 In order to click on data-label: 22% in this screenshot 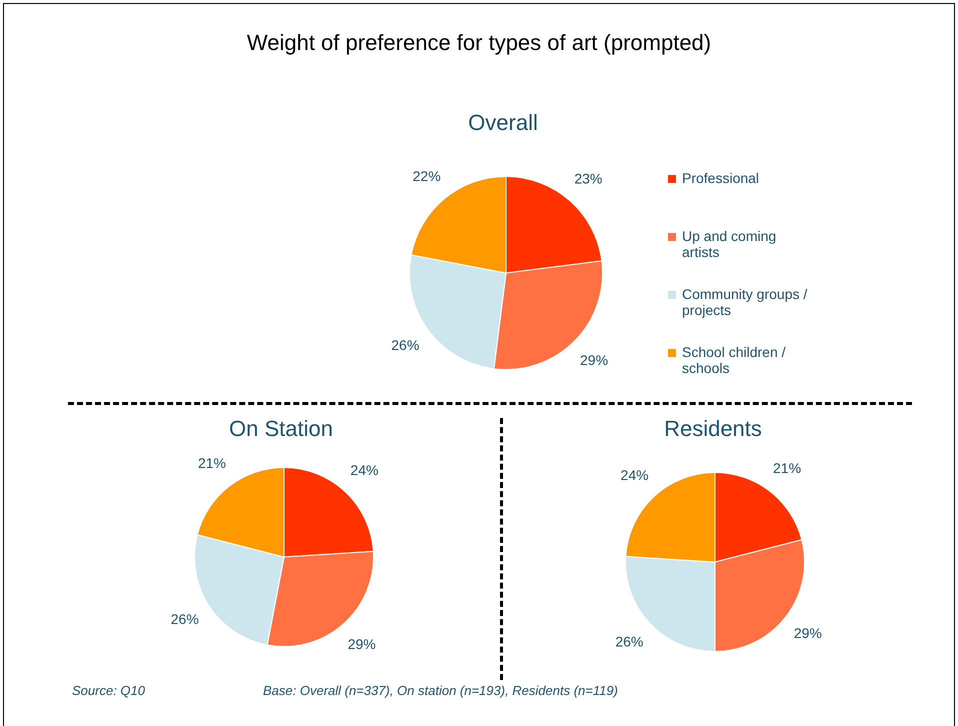, I will do `click(426, 176)`.